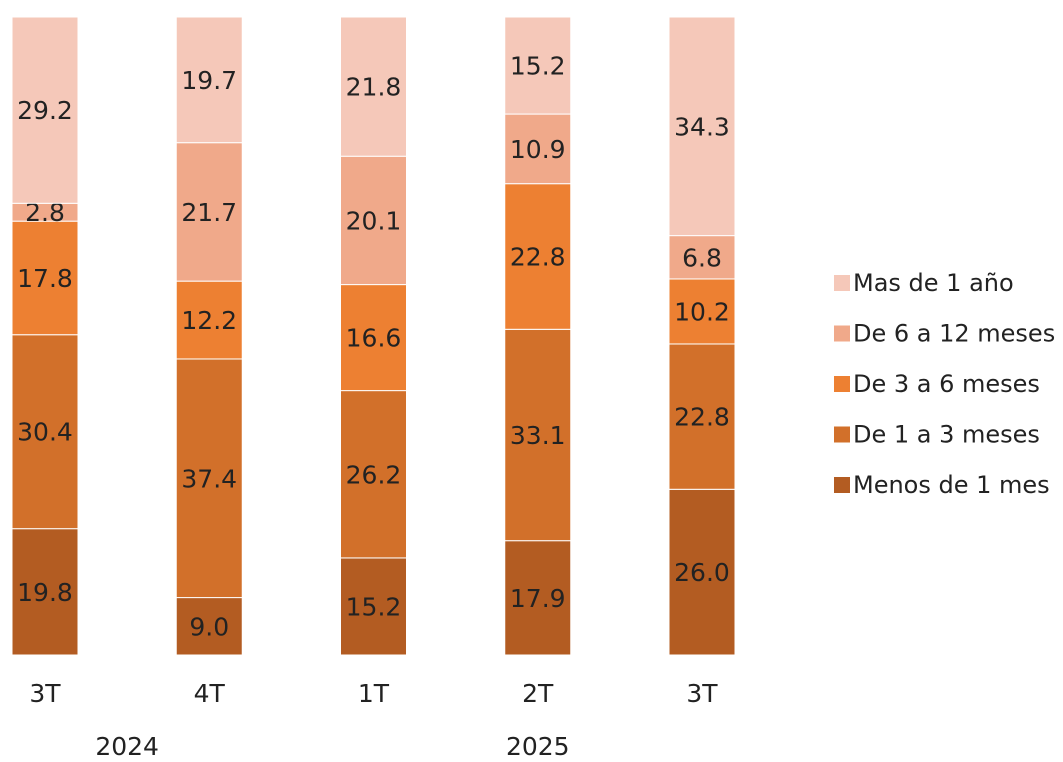 This screenshot has width=1063, height=762. I want to click on data-label: 33.1, so click(538, 435).